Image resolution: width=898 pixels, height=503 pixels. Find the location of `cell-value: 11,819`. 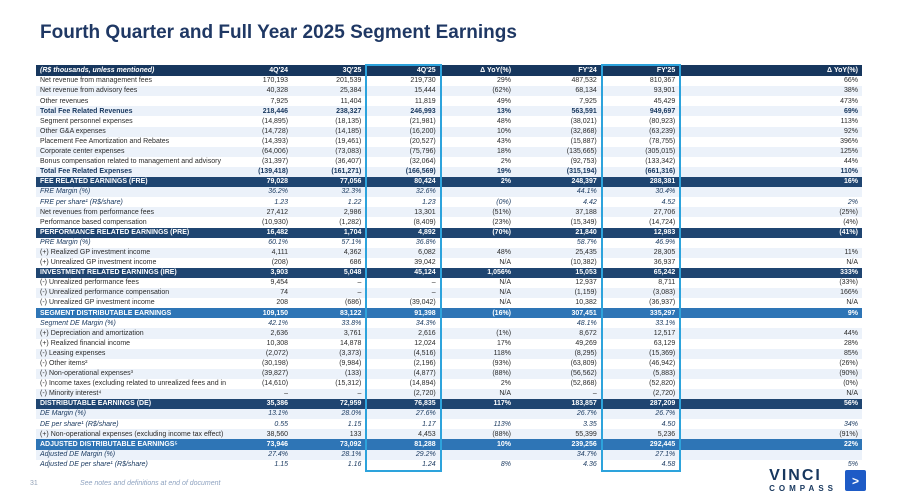

cell-value: 11,819 is located at coordinates (403, 101).